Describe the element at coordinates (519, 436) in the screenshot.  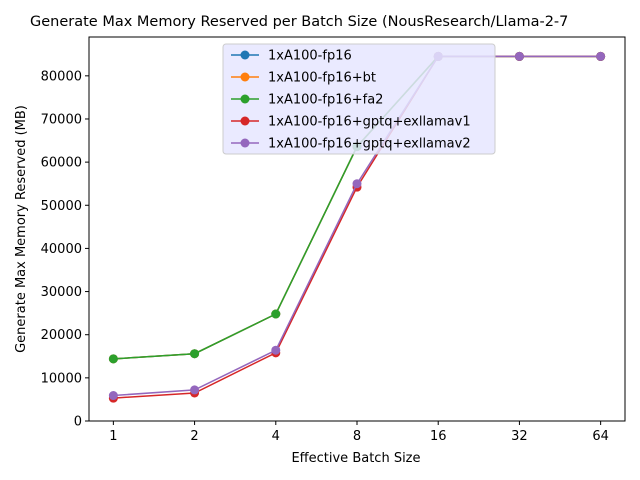
I see `x-tick-label: 32` at that location.